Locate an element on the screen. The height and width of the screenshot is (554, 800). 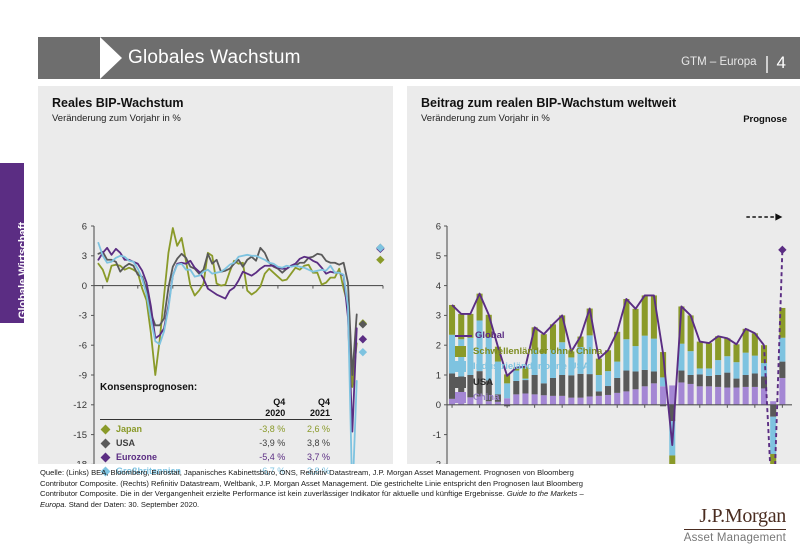
svg-text: 1 is located at coordinates (438, 375).